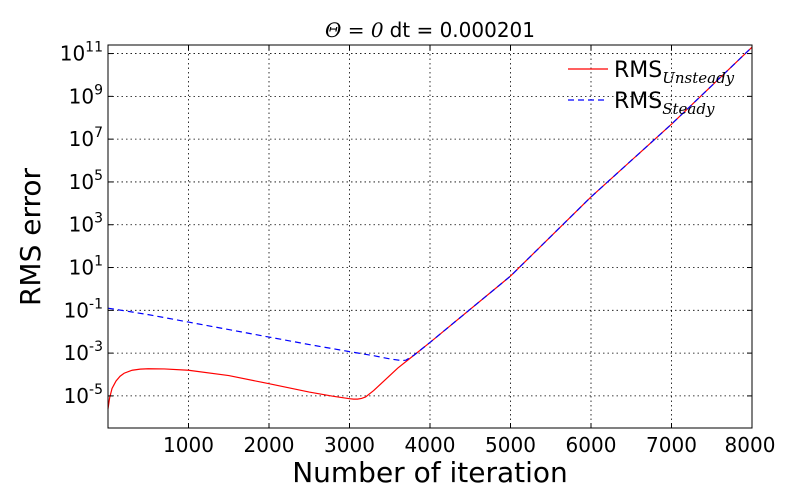 Image resolution: width=800 pixels, height=500 pixels. What do you see at coordinates (698, 78) in the screenshot?
I see `legend-label-unsteady-subscript: Unsteady` at bounding box center [698, 78].